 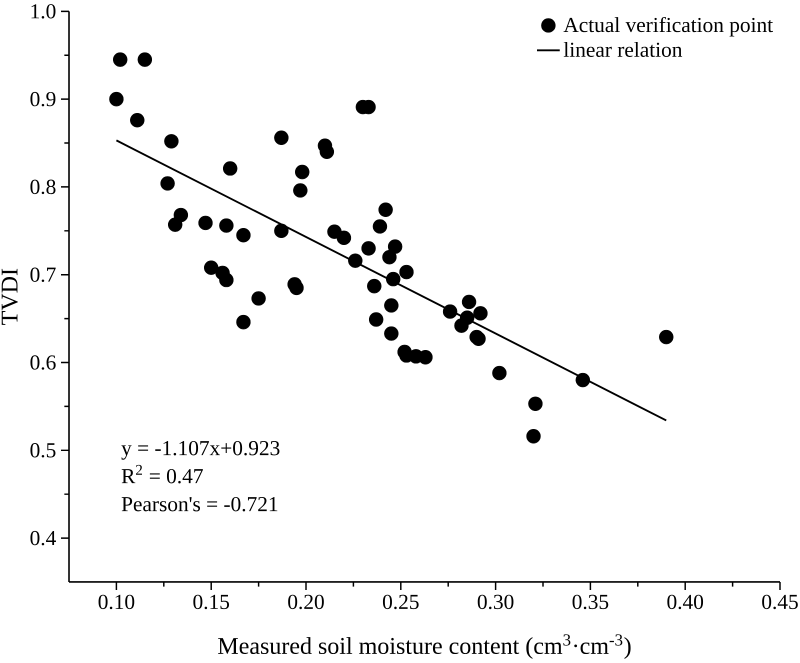 I want to click on annotation: R$^{2}$ = 0.47, so click(x=162, y=474).